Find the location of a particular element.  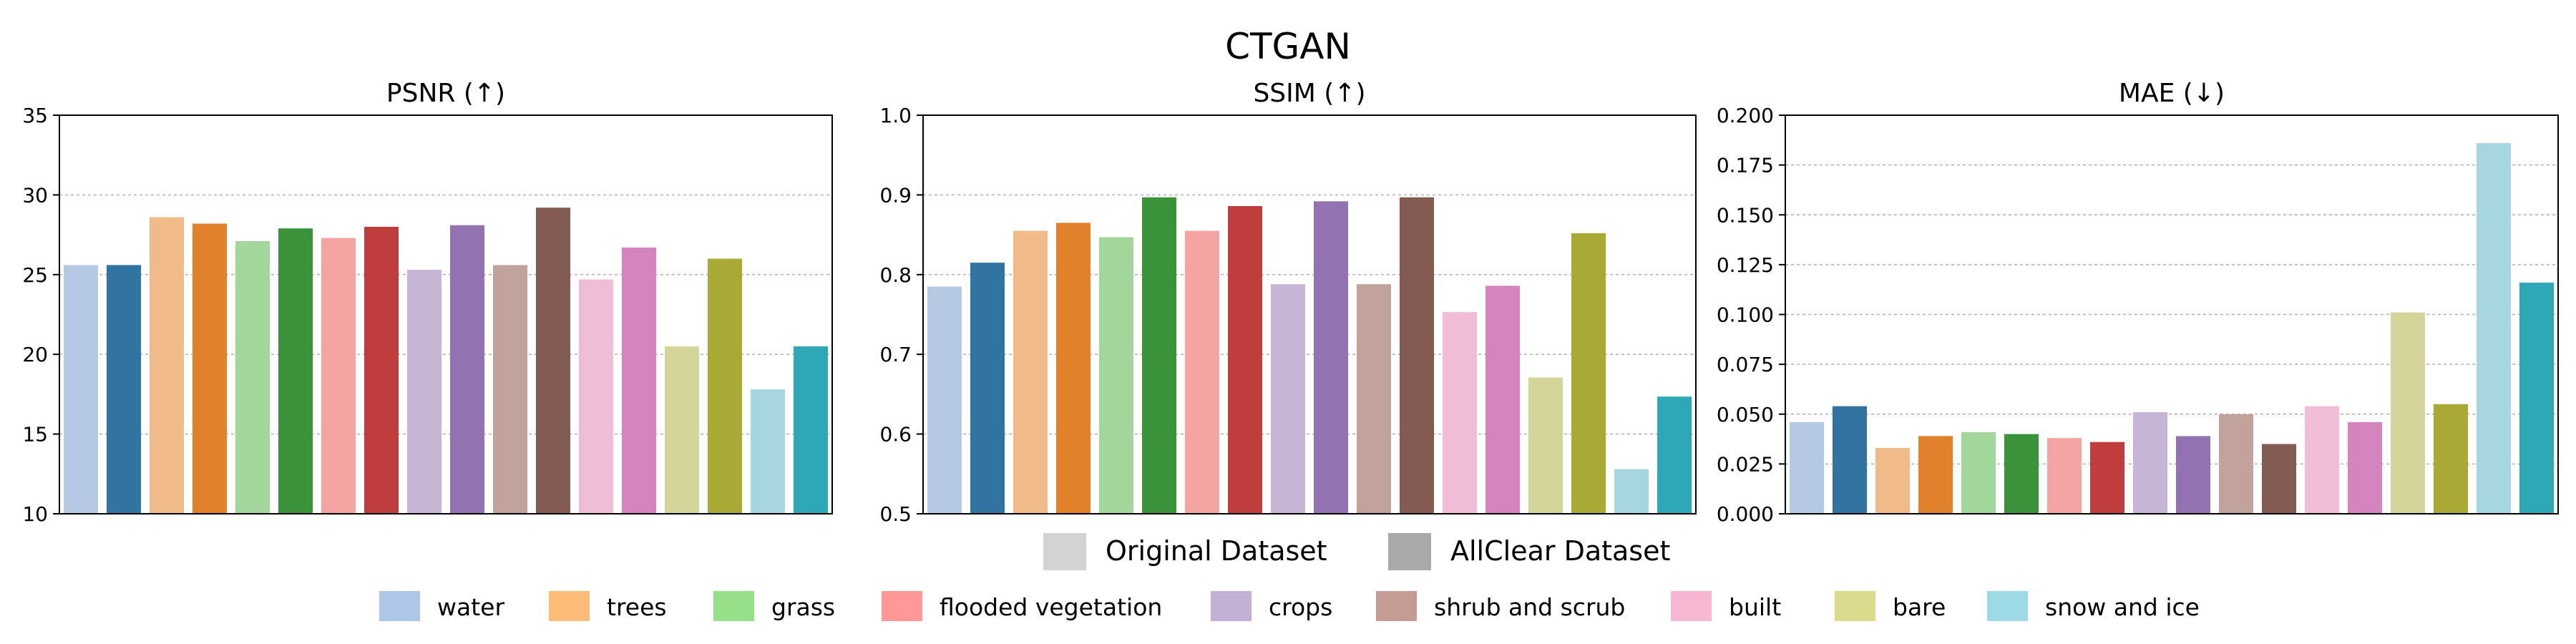

y-tick-label: 0.050 is located at coordinates (1745, 414).